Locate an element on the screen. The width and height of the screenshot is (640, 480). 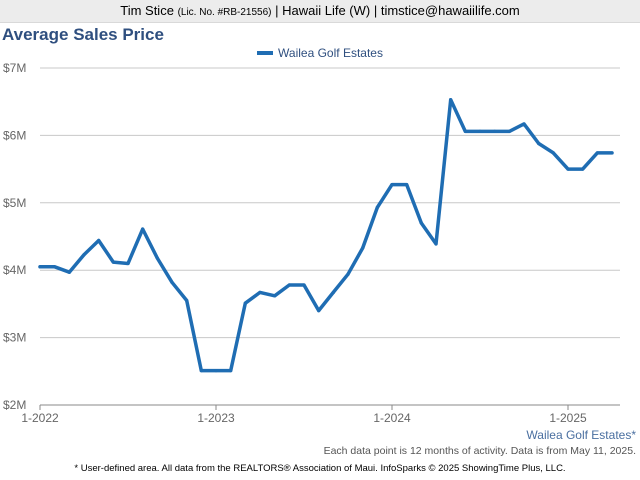
area-label: Wailea Golf Estates* is located at coordinates (581, 435).